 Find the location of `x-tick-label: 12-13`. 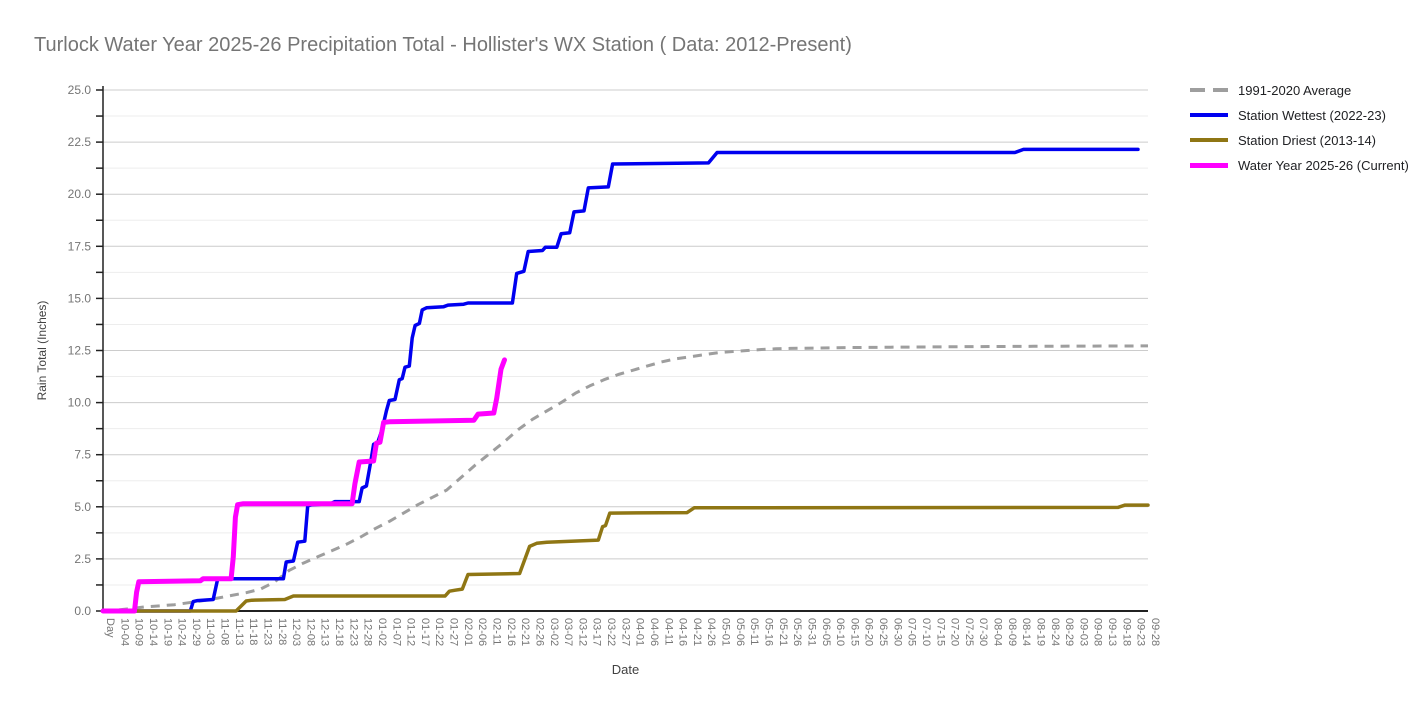

x-tick-label: 12-13 is located at coordinates (325, 632).